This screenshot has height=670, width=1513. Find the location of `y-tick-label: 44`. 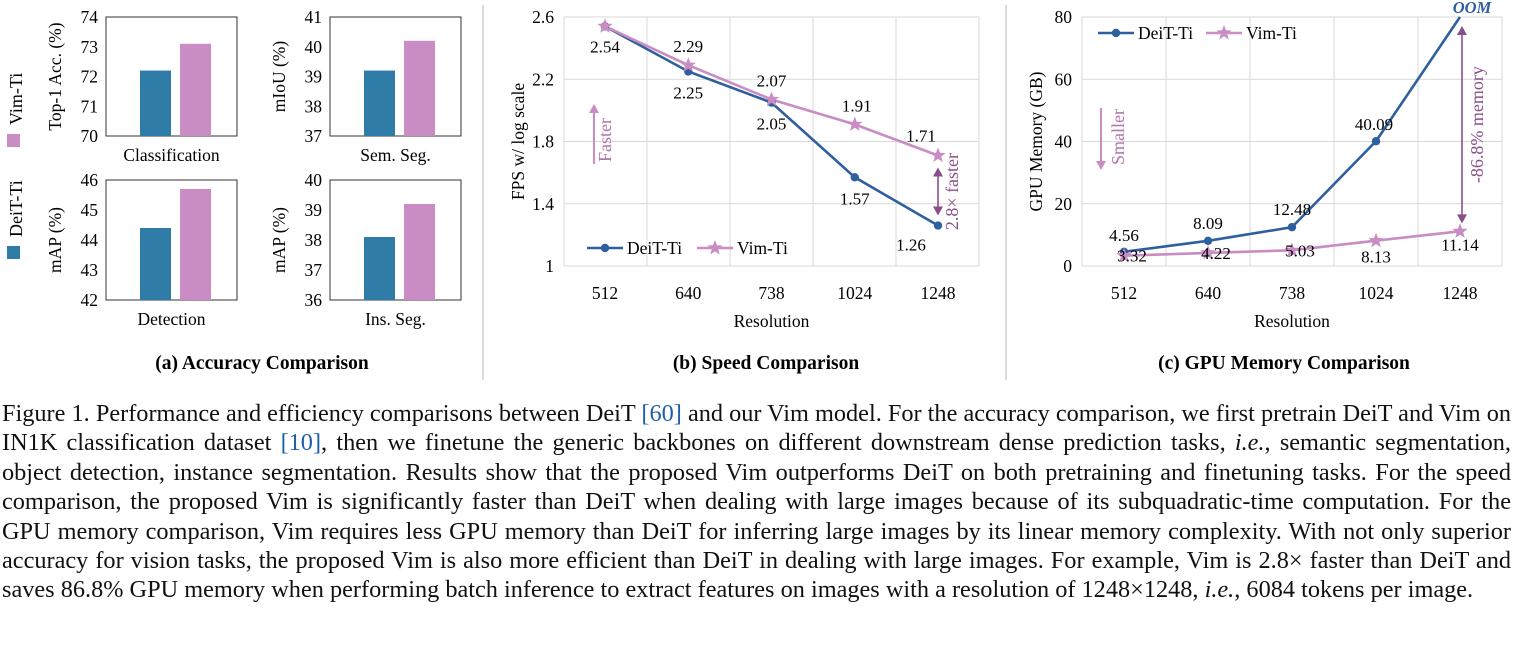

y-tick-label: 44 is located at coordinates (90, 240).